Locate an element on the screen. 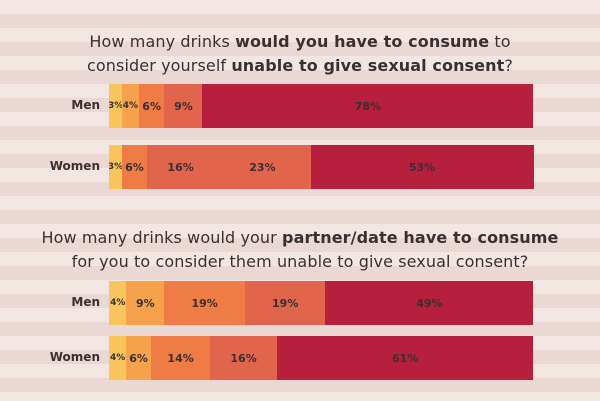 This screenshot has width=600, height=401. title-segment: partner/date have to consume is located at coordinates (420, 237).